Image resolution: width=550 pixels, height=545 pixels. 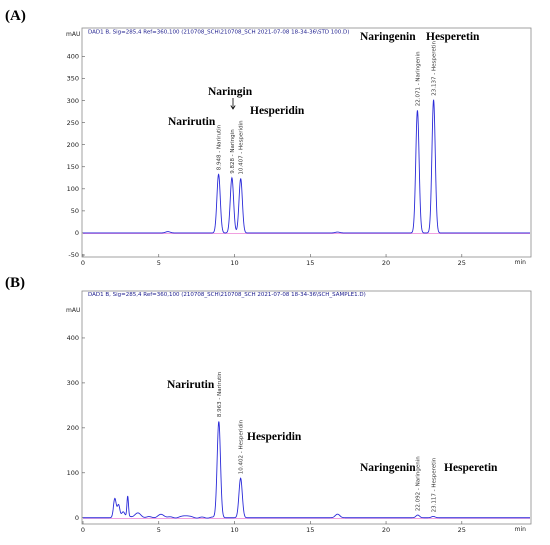 What do you see at coordinates (233, 107) in the screenshot?
I see `arrow-head` at bounding box center [233, 107].